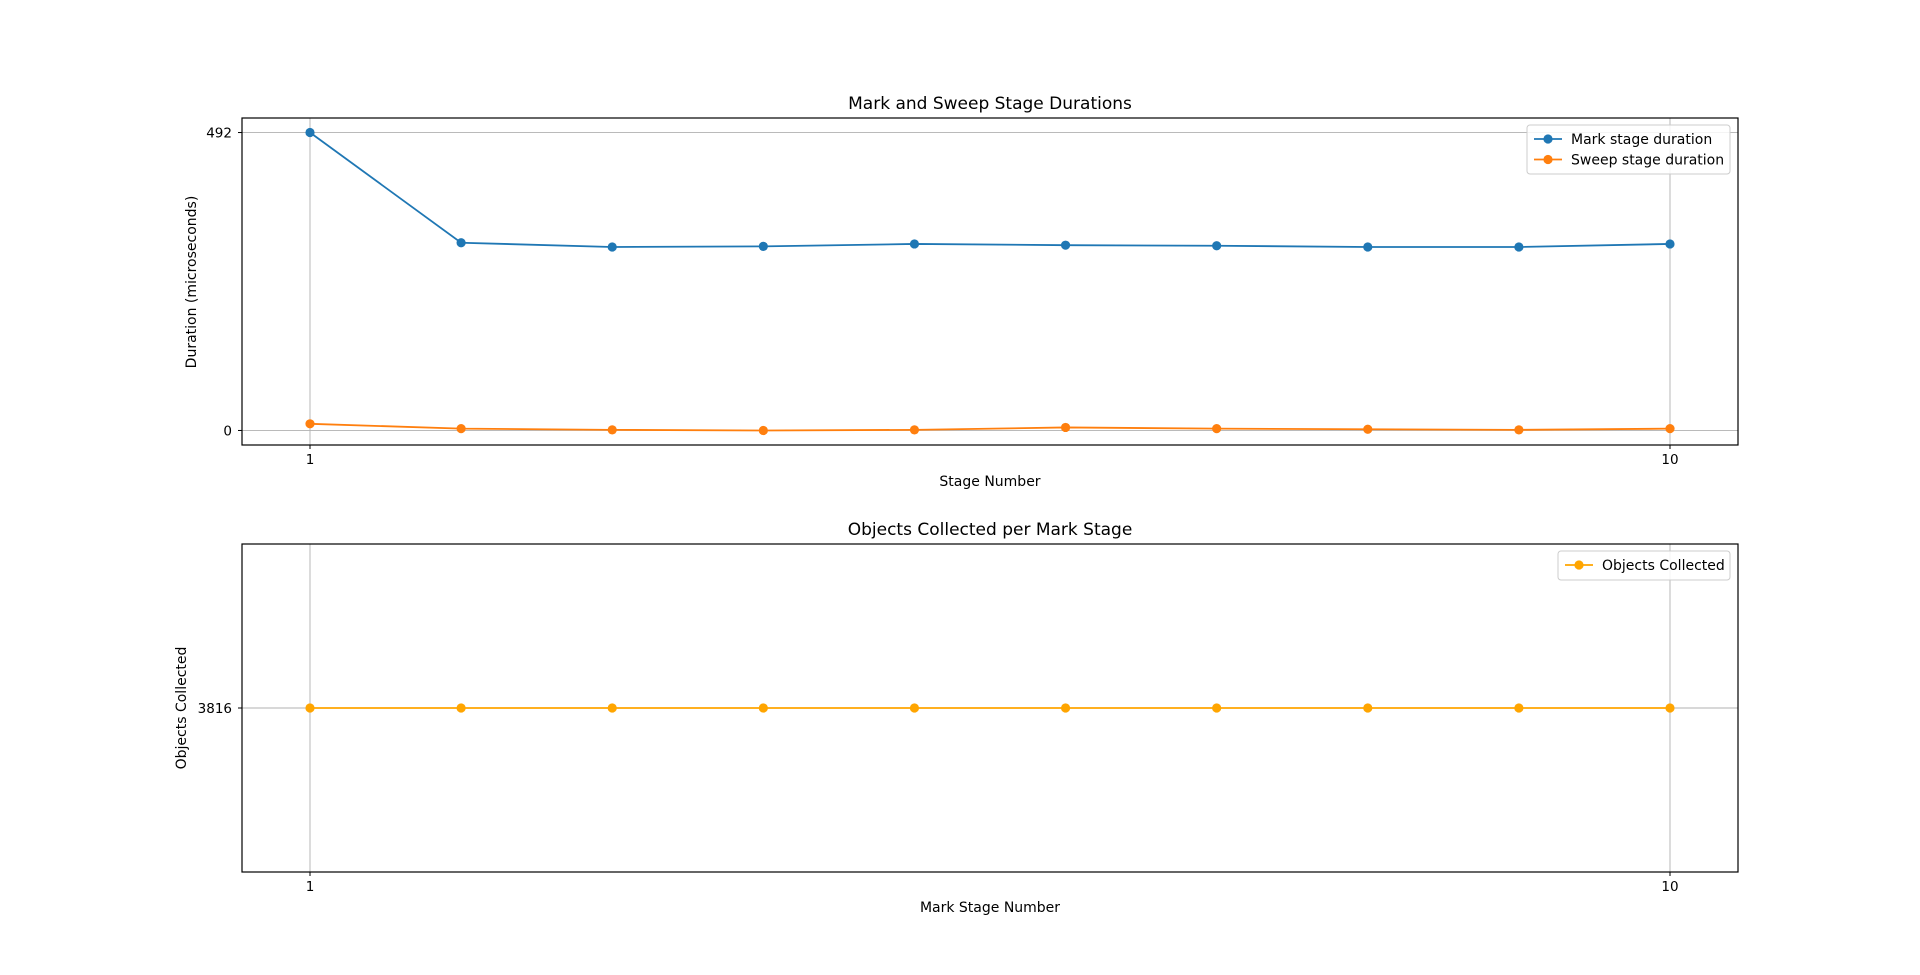  I want to click on series-layer, so click(990, 708).